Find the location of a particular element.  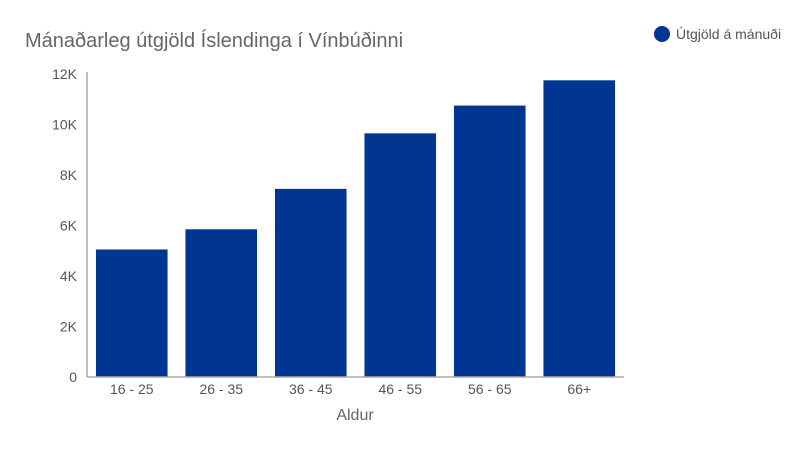

y-tick-label: 10K is located at coordinates (65, 125).